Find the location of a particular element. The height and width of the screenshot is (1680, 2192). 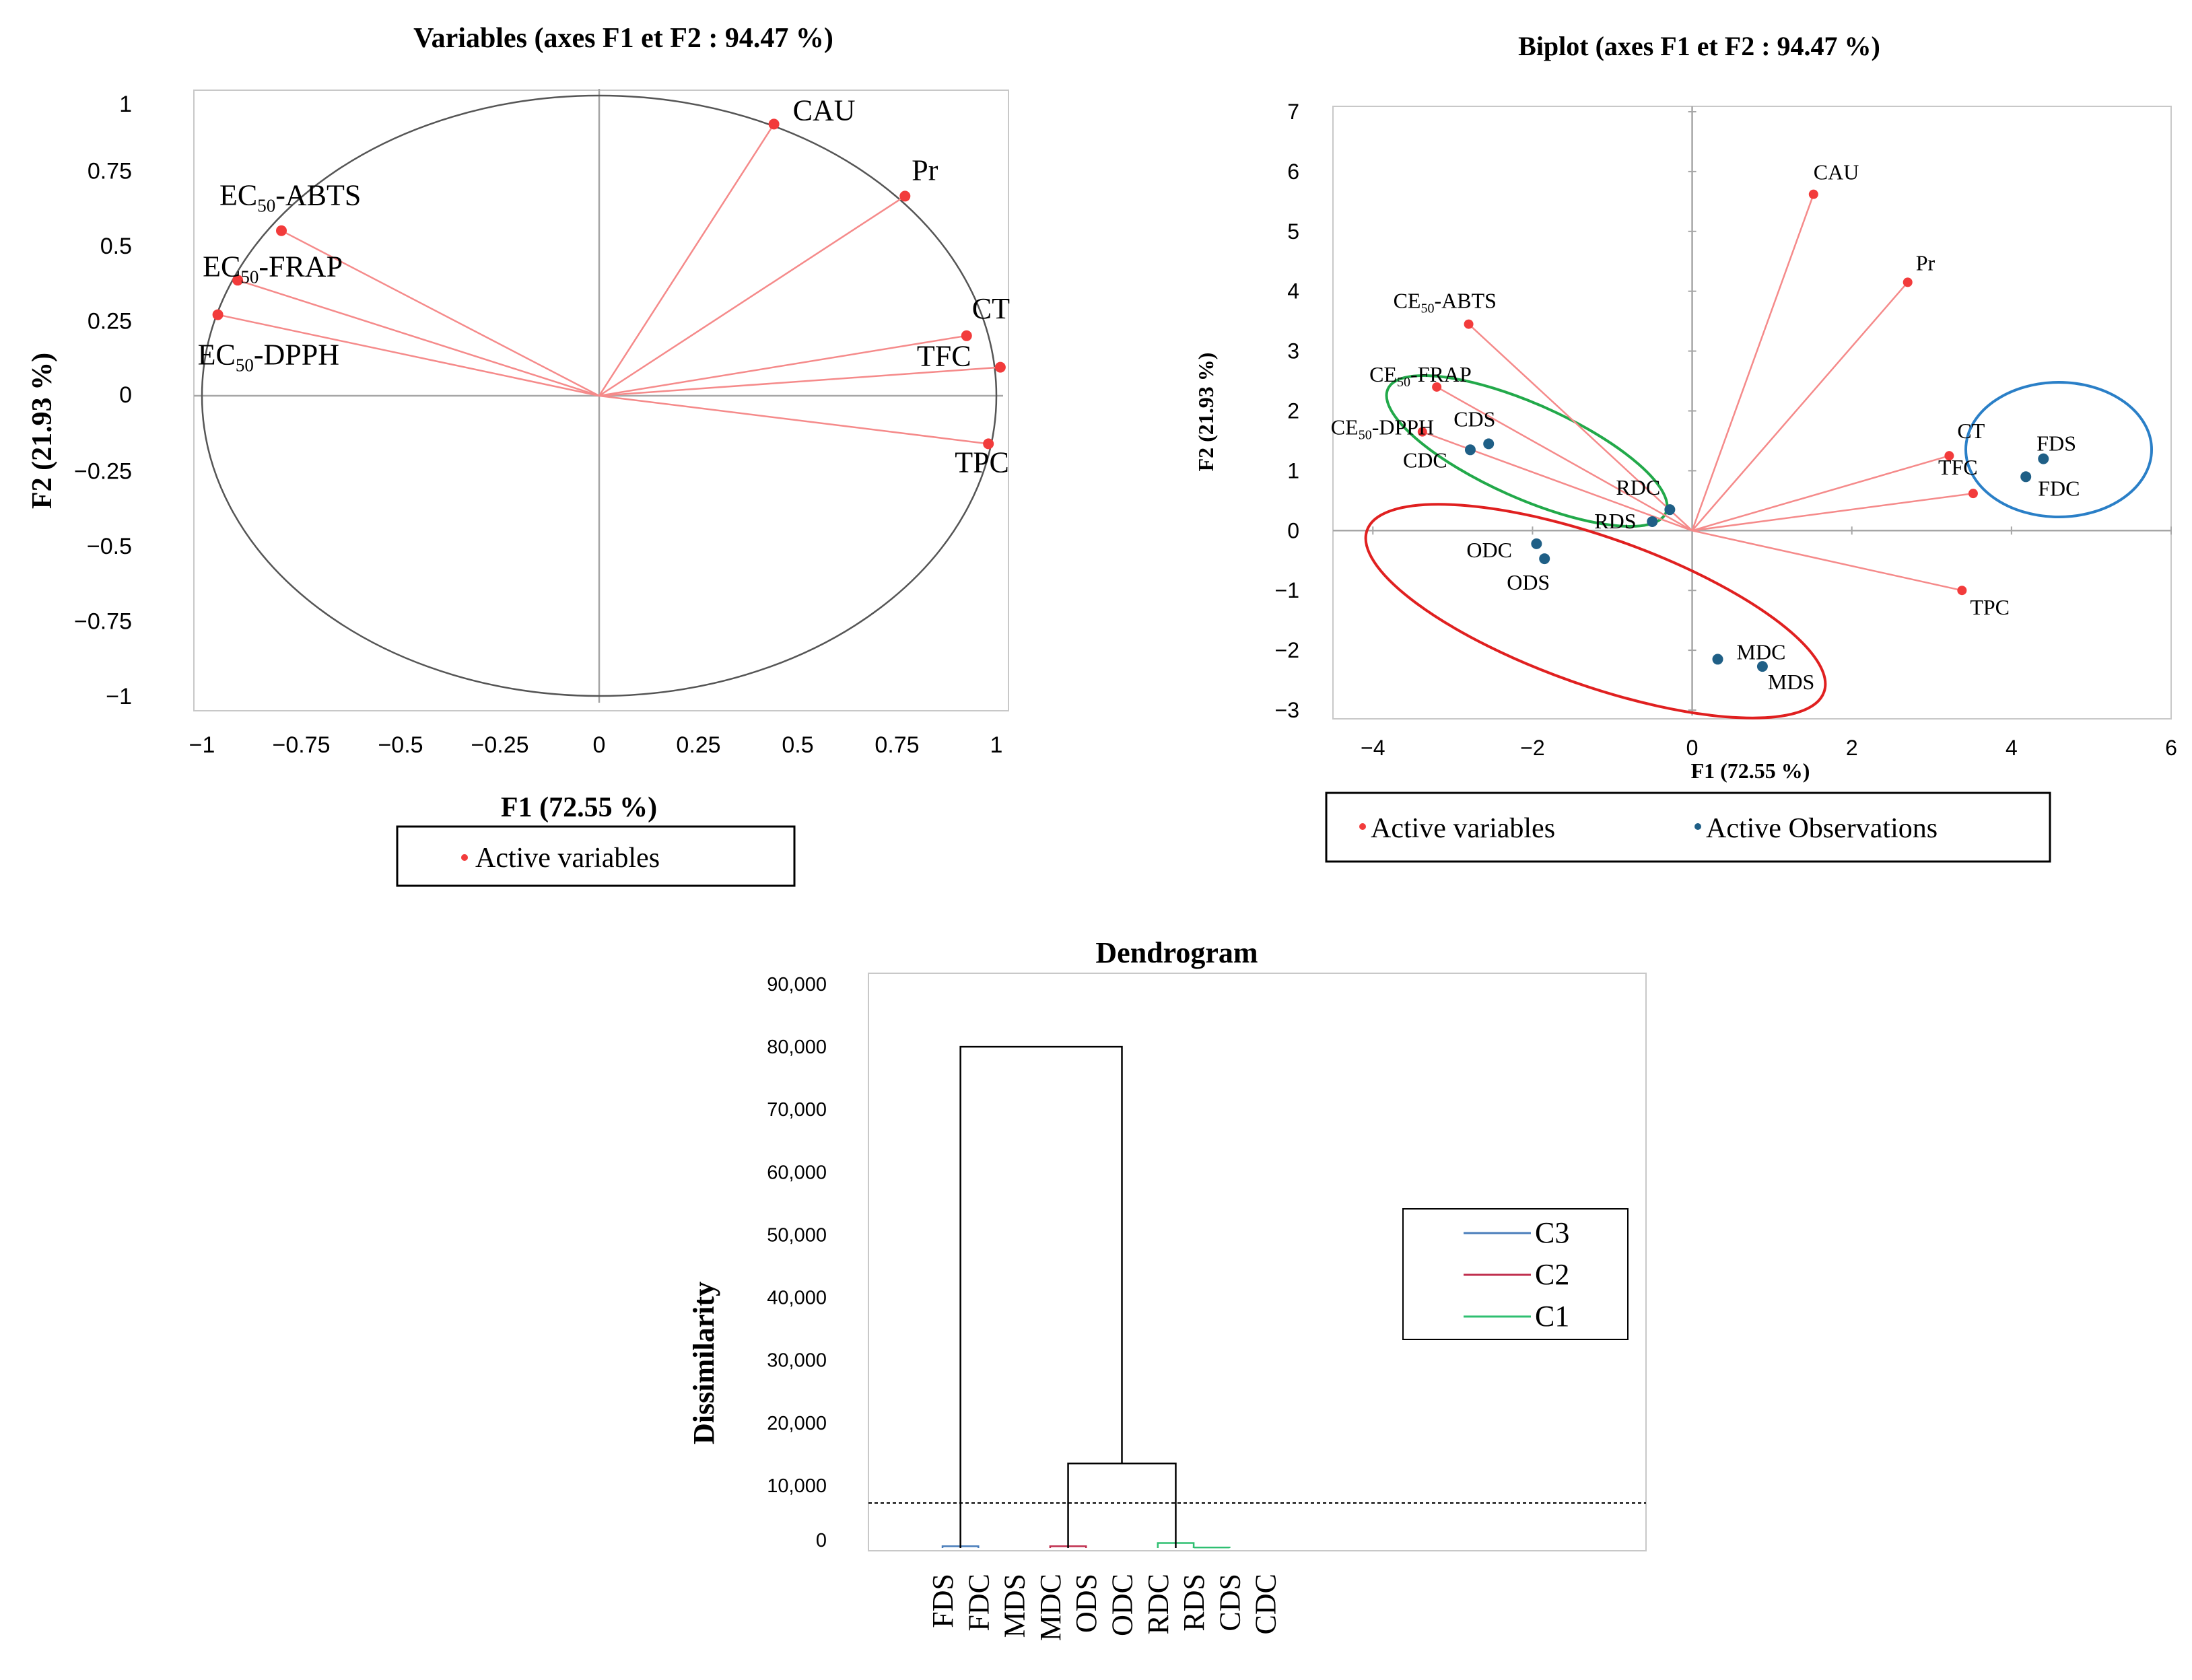

biplot-y-tick-0: 7 is located at coordinates (1293, 112).